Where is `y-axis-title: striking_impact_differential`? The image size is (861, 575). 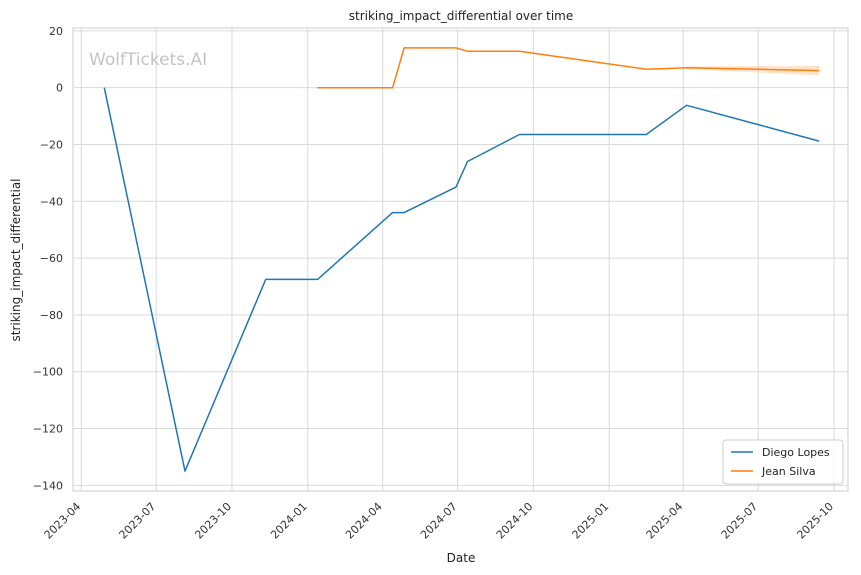 y-axis-title: striking_impact_differential is located at coordinates (16, 259).